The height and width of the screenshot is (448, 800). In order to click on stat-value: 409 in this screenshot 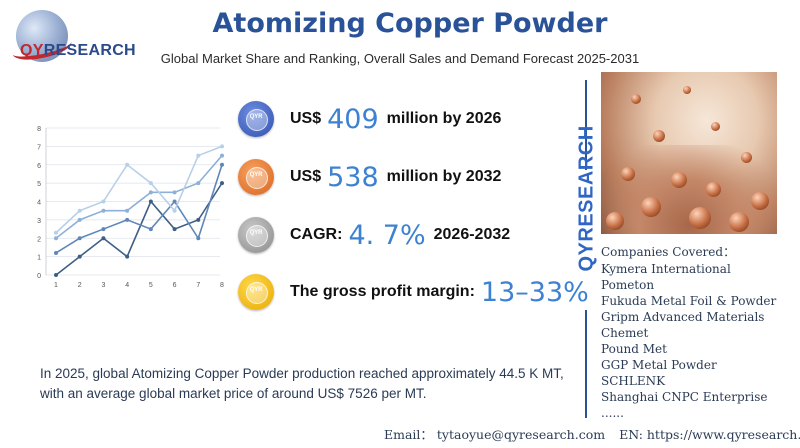, I will do `click(353, 119)`.